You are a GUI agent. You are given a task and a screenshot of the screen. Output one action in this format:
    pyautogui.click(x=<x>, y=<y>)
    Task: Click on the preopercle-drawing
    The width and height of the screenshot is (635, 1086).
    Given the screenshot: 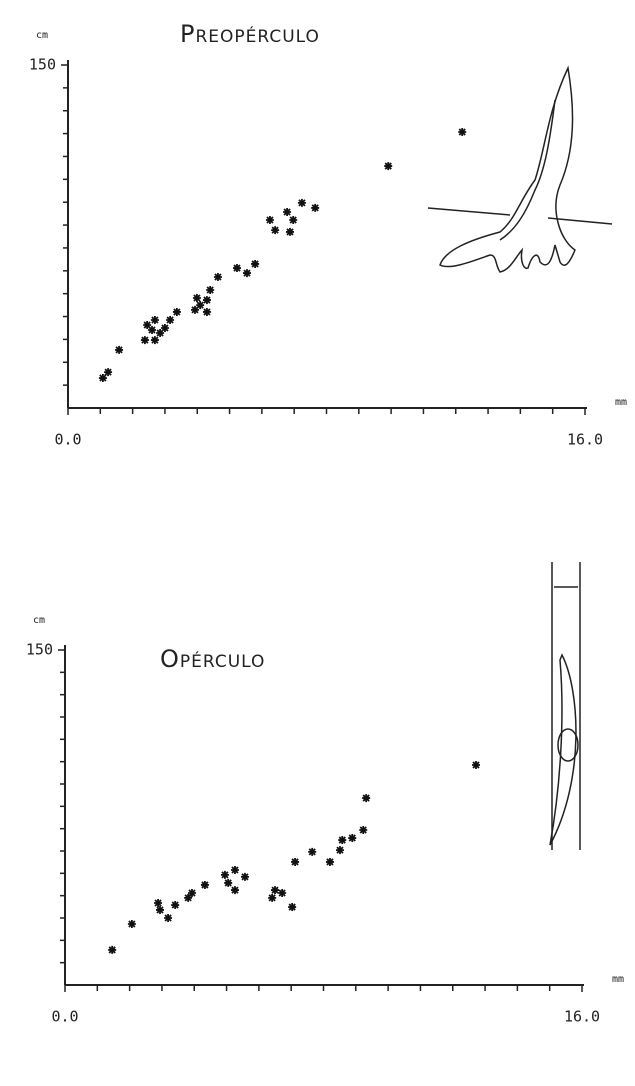 What is the action you would take?
    pyautogui.click(x=520, y=169)
    